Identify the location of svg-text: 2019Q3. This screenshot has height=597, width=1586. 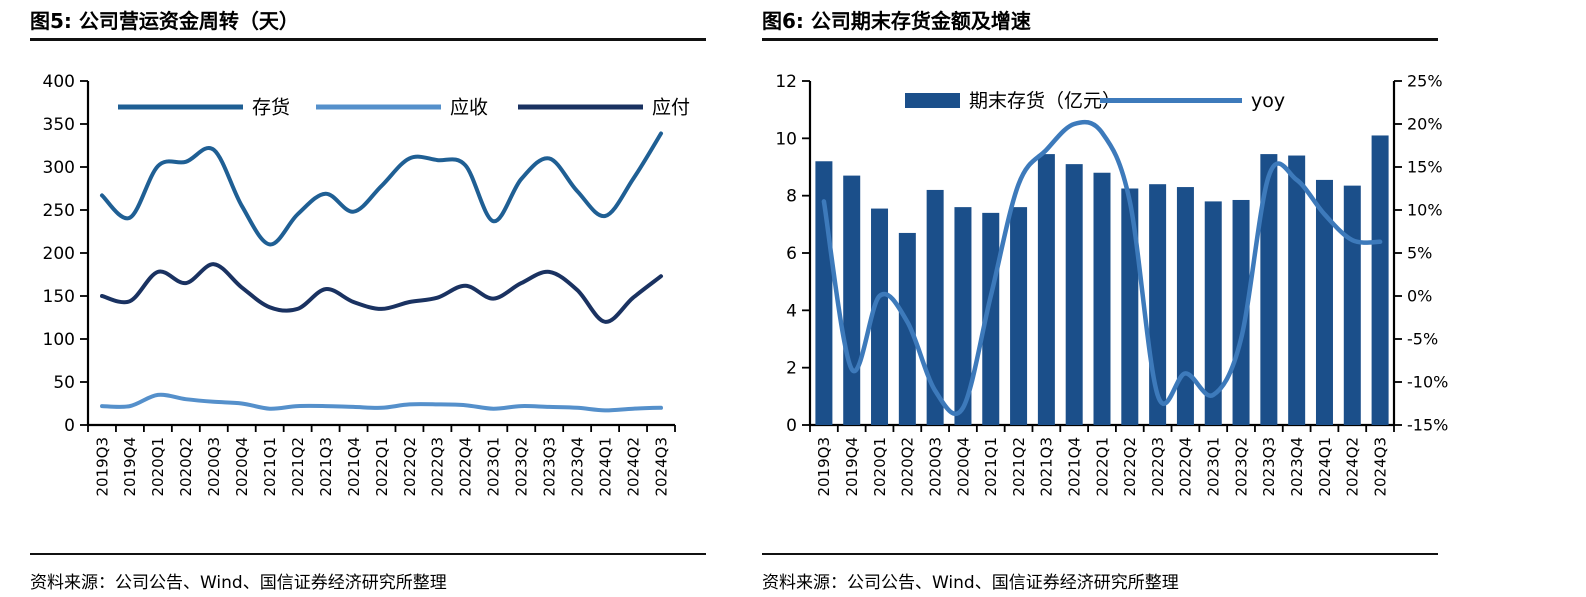
(102, 467).